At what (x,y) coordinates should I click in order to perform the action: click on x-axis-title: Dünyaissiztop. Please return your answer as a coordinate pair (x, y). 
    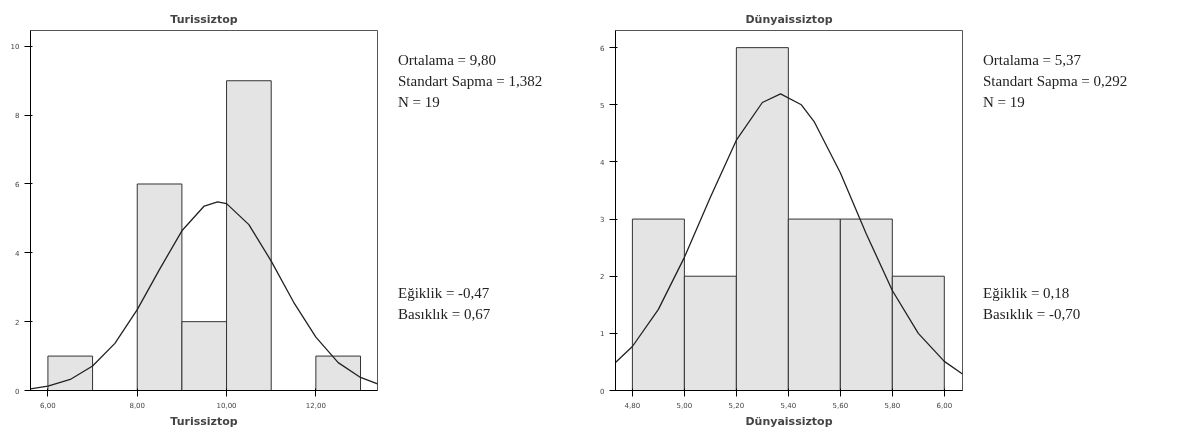
    Looking at the image, I should click on (789, 421).